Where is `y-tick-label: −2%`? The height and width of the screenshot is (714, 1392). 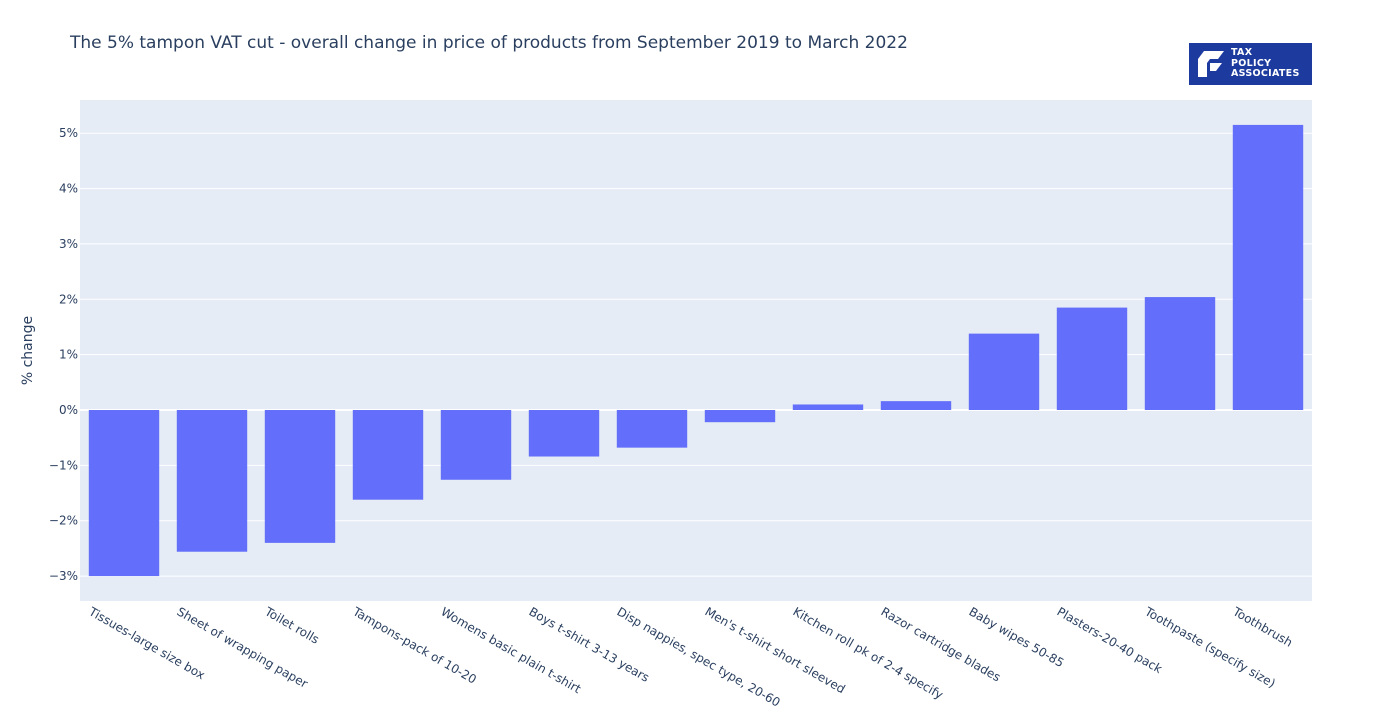
y-tick-label: −2% is located at coordinates (63, 521).